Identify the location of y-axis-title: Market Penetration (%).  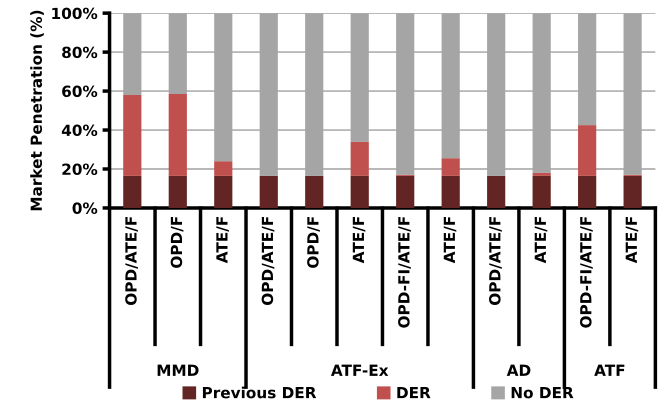
(37, 110).